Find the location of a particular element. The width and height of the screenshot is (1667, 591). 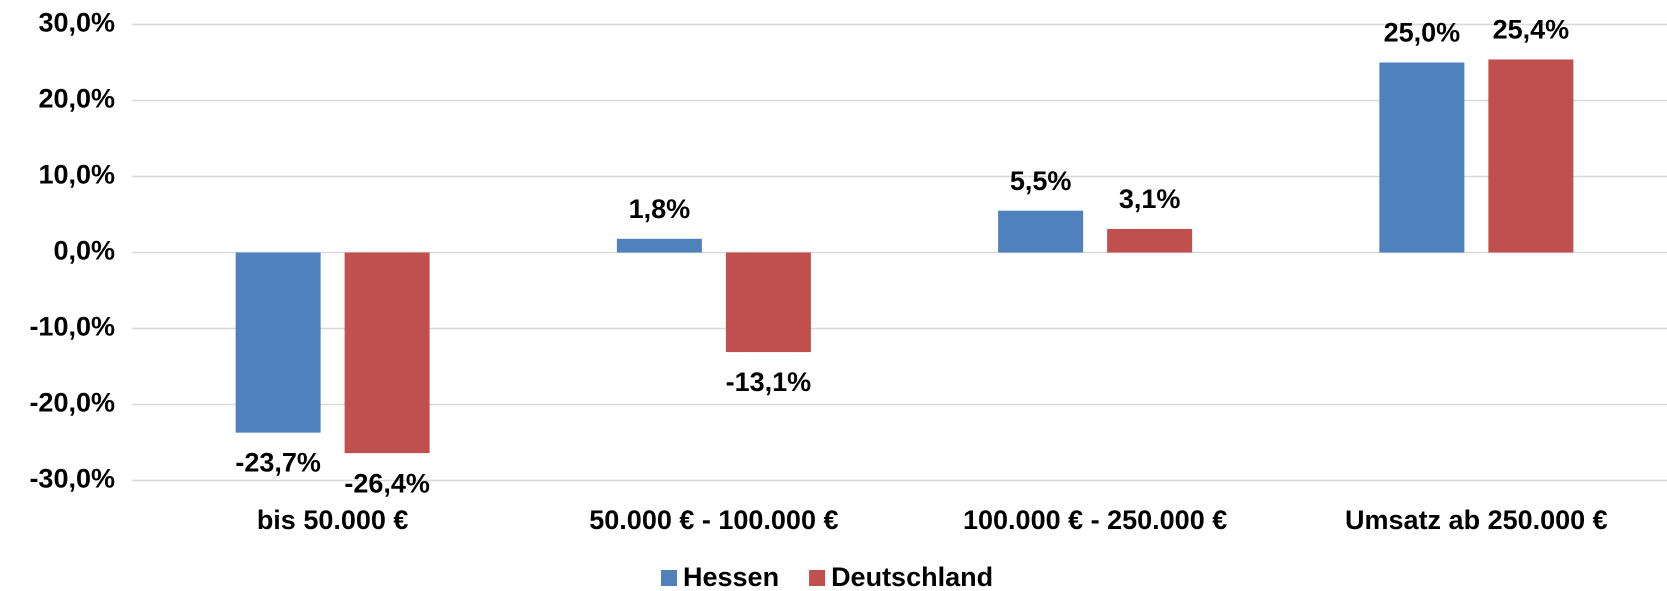

y-tick-label: 20,0% is located at coordinates (76, 99).